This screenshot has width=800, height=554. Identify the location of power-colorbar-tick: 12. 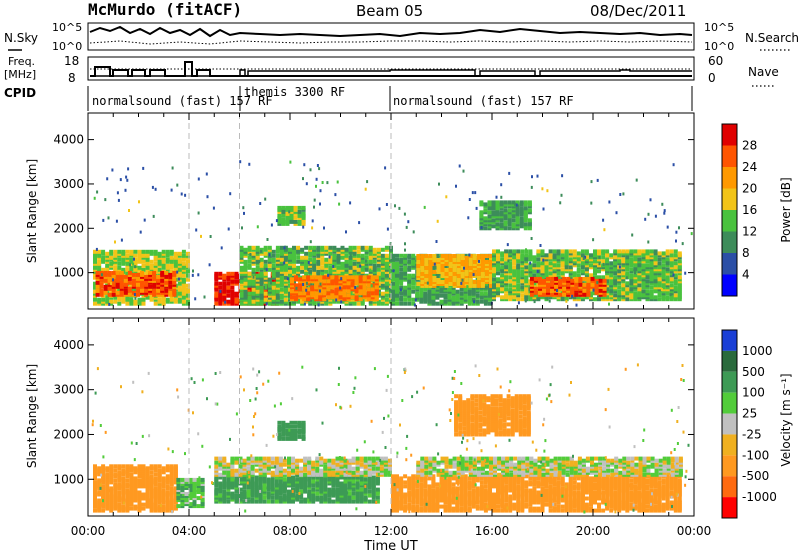
(749, 232).